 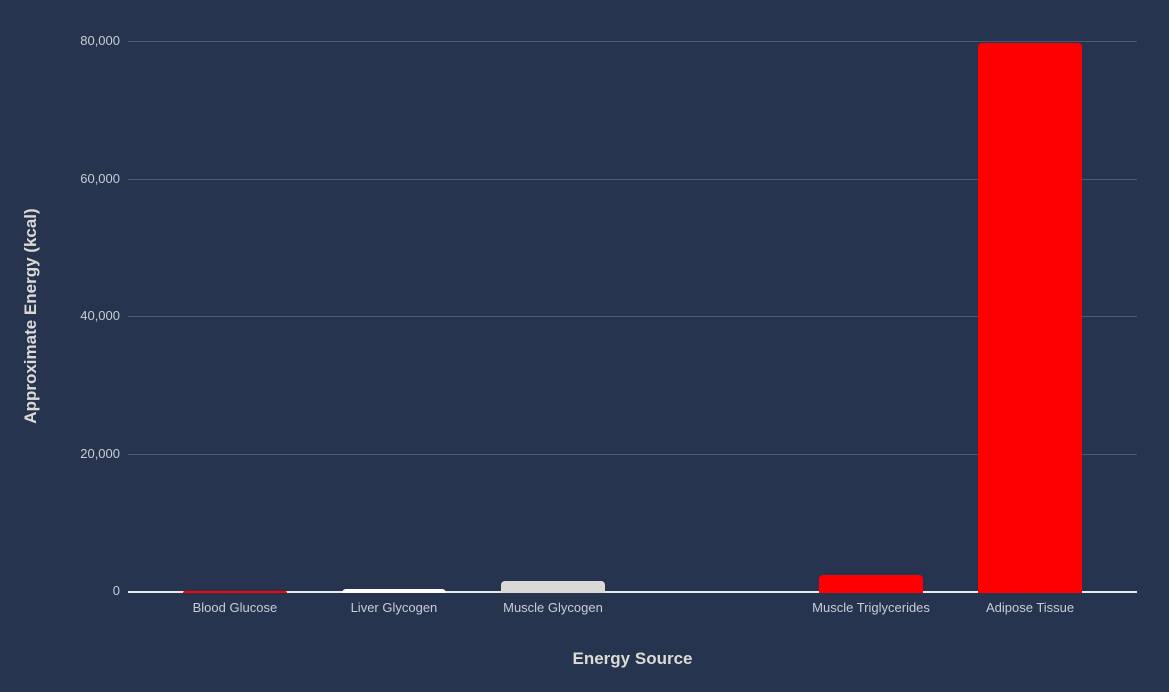 I want to click on bar-liver-glycogen, so click(x=393, y=590).